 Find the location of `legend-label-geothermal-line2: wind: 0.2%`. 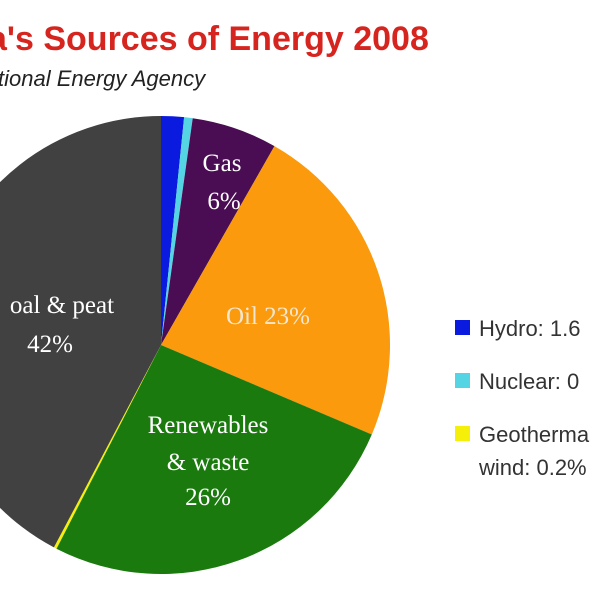

legend-label-geothermal-line2: wind: 0.2% is located at coordinates (533, 467).